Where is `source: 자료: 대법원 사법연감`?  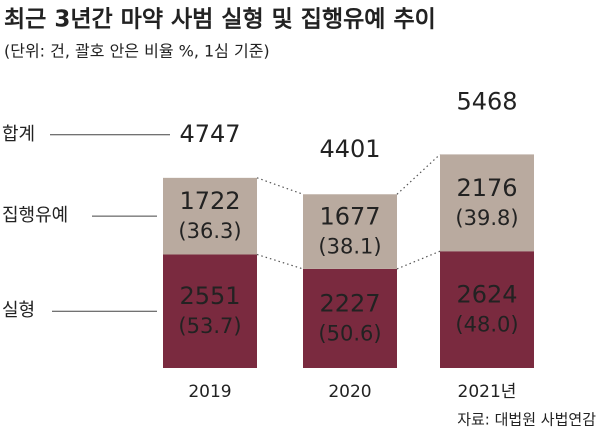 source: 자료: 대법원 사법연감 is located at coordinates (526, 420).